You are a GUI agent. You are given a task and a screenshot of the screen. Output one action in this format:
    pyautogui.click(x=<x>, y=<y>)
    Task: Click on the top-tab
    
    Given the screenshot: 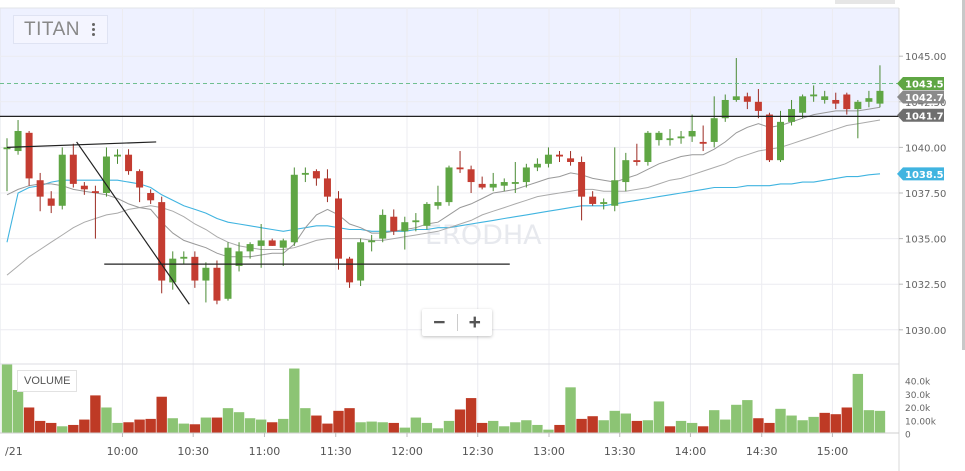 What is the action you would take?
    pyautogui.click(x=865, y=2)
    